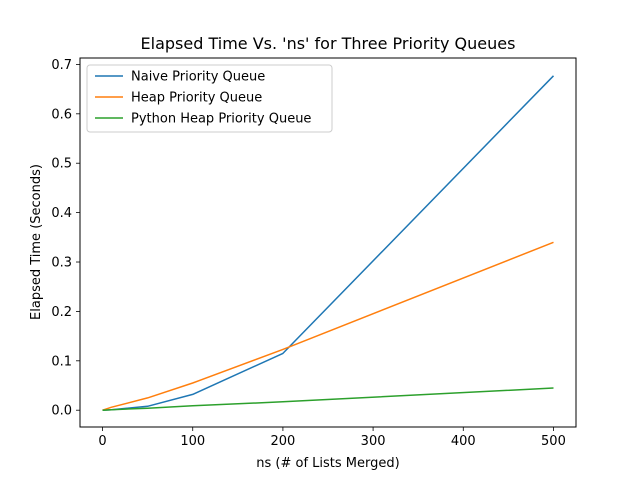 Image resolution: width=640 pixels, height=480 pixels. I want to click on x-tick-label: 300, so click(373, 441).